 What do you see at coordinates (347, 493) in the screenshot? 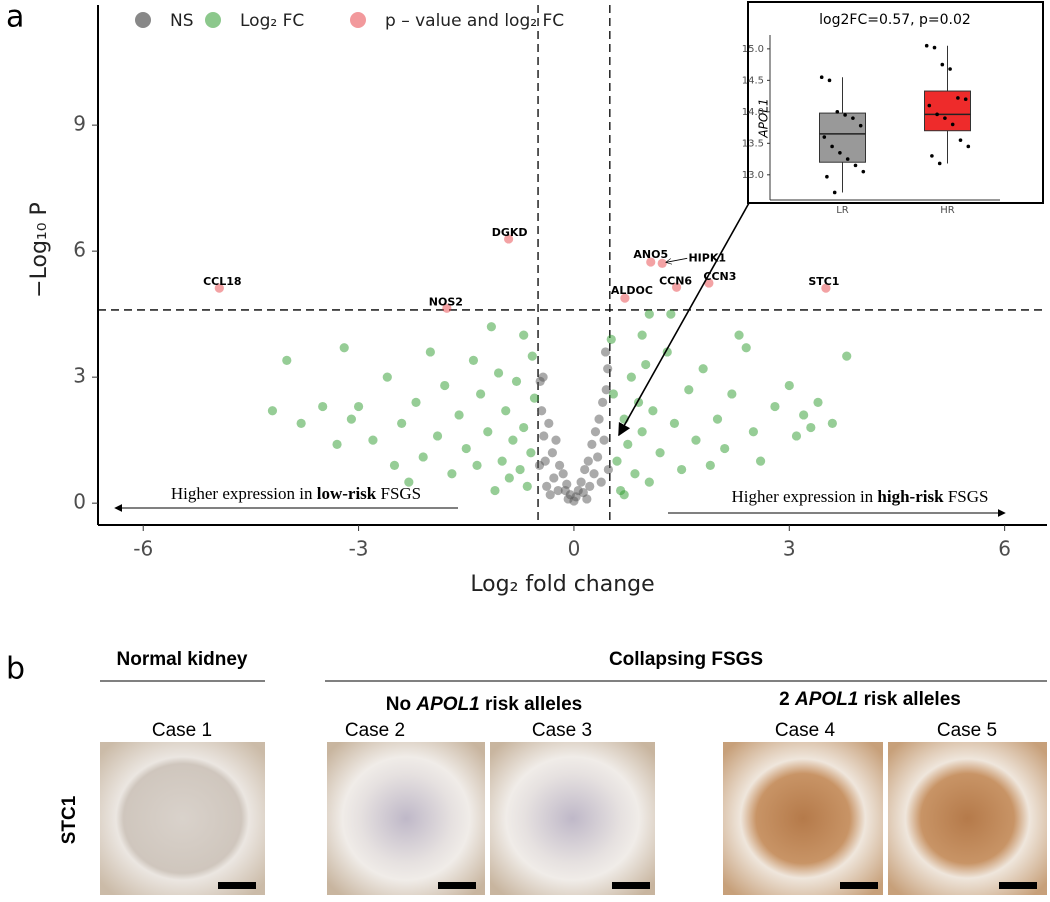
I see `text-part: low-risk` at bounding box center [347, 493].